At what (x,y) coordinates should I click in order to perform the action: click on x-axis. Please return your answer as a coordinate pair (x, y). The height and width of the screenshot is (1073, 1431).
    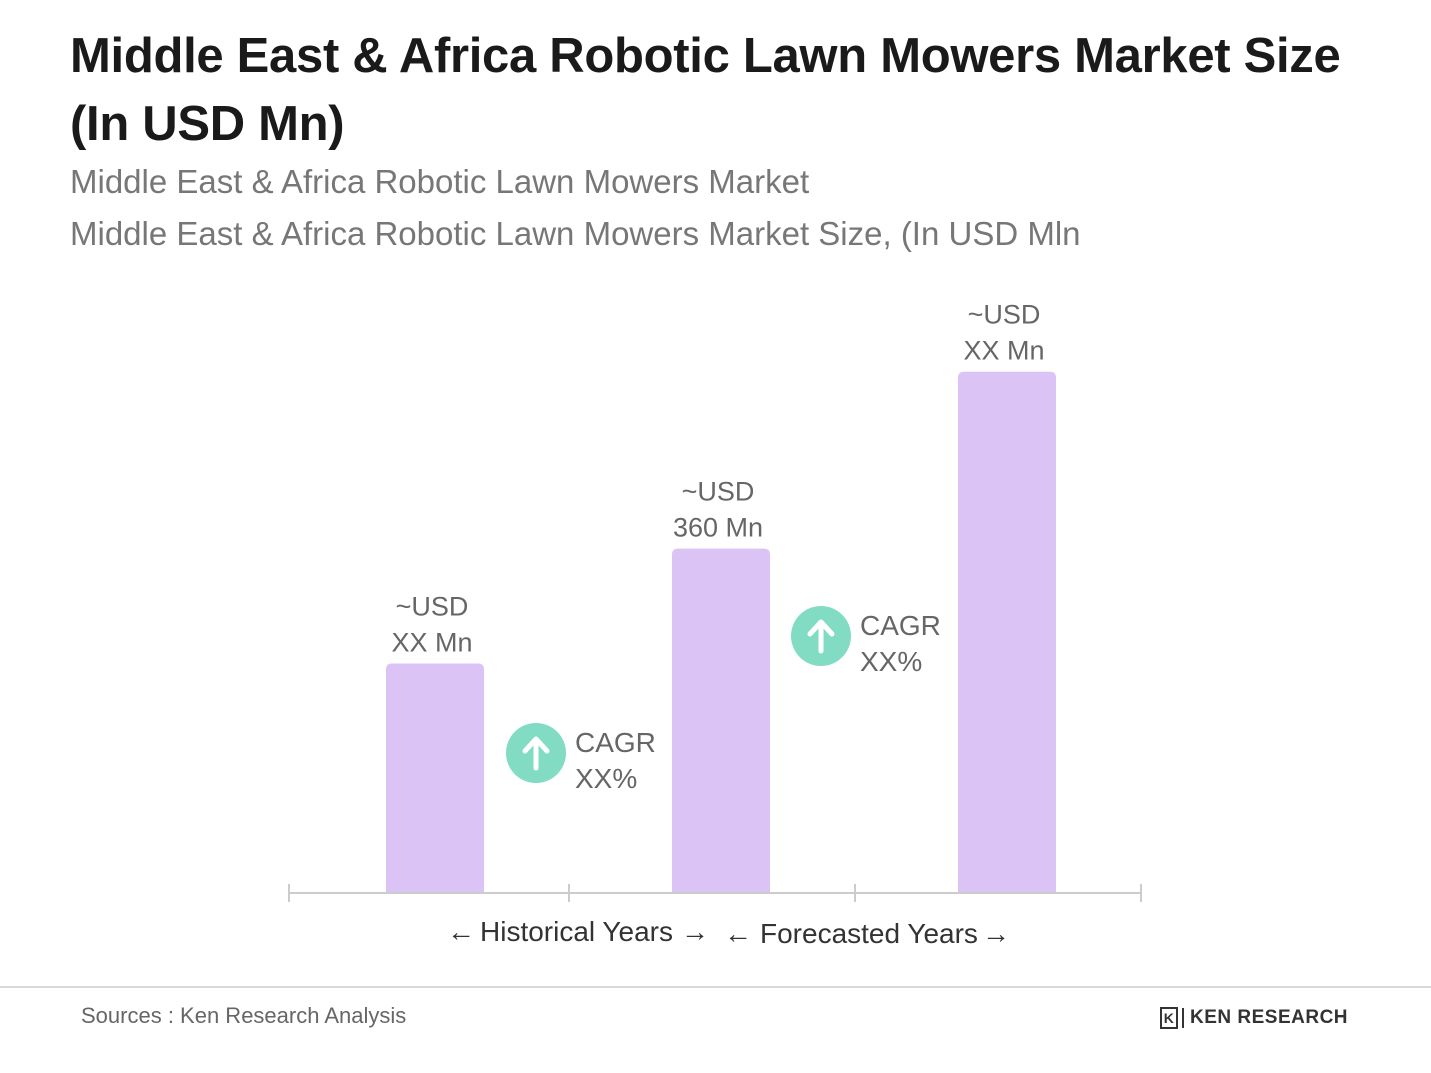
    Looking at the image, I should click on (715, 893).